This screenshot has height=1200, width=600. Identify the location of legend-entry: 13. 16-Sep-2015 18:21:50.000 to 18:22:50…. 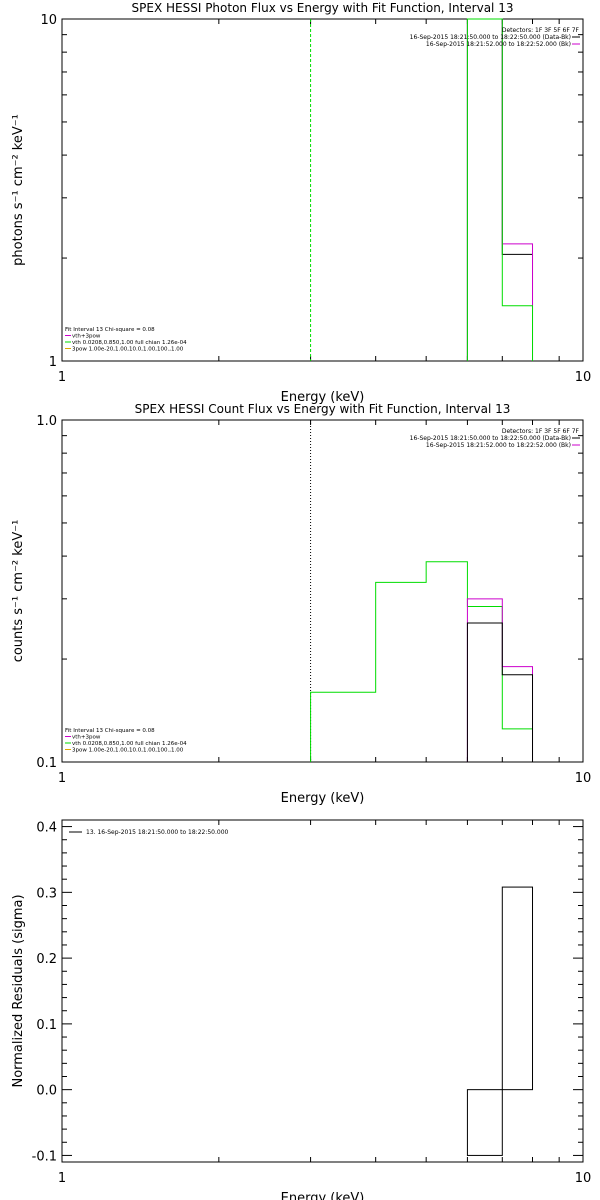
(157, 832).